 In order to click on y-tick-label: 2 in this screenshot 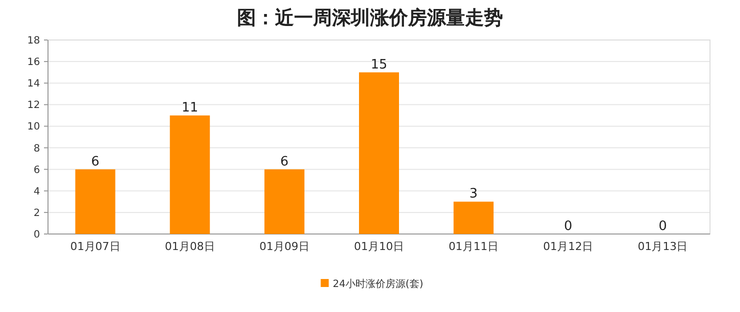, I will do `click(37, 213)`.